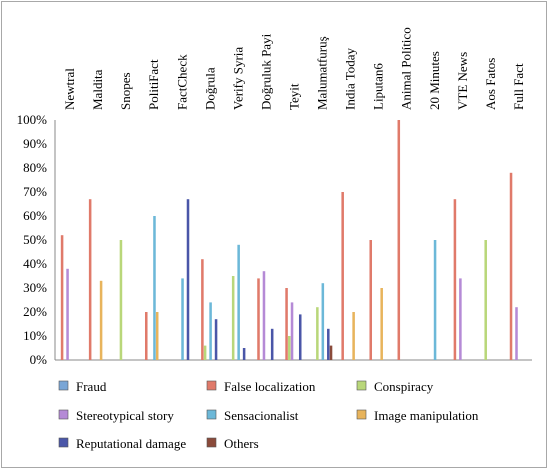 The image size is (550, 471). I want to click on y-tick-label: 40%, so click(35, 263).